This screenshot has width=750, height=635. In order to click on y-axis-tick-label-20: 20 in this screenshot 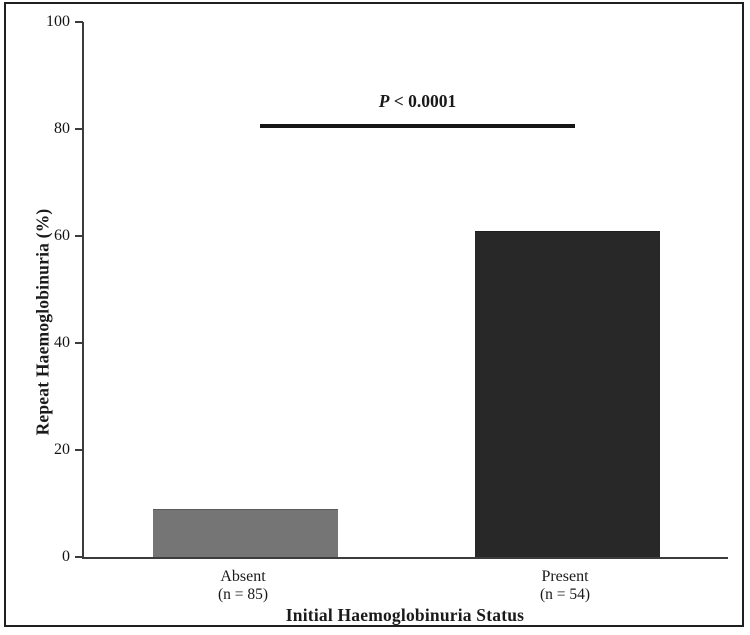, I will do `click(62, 449)`.